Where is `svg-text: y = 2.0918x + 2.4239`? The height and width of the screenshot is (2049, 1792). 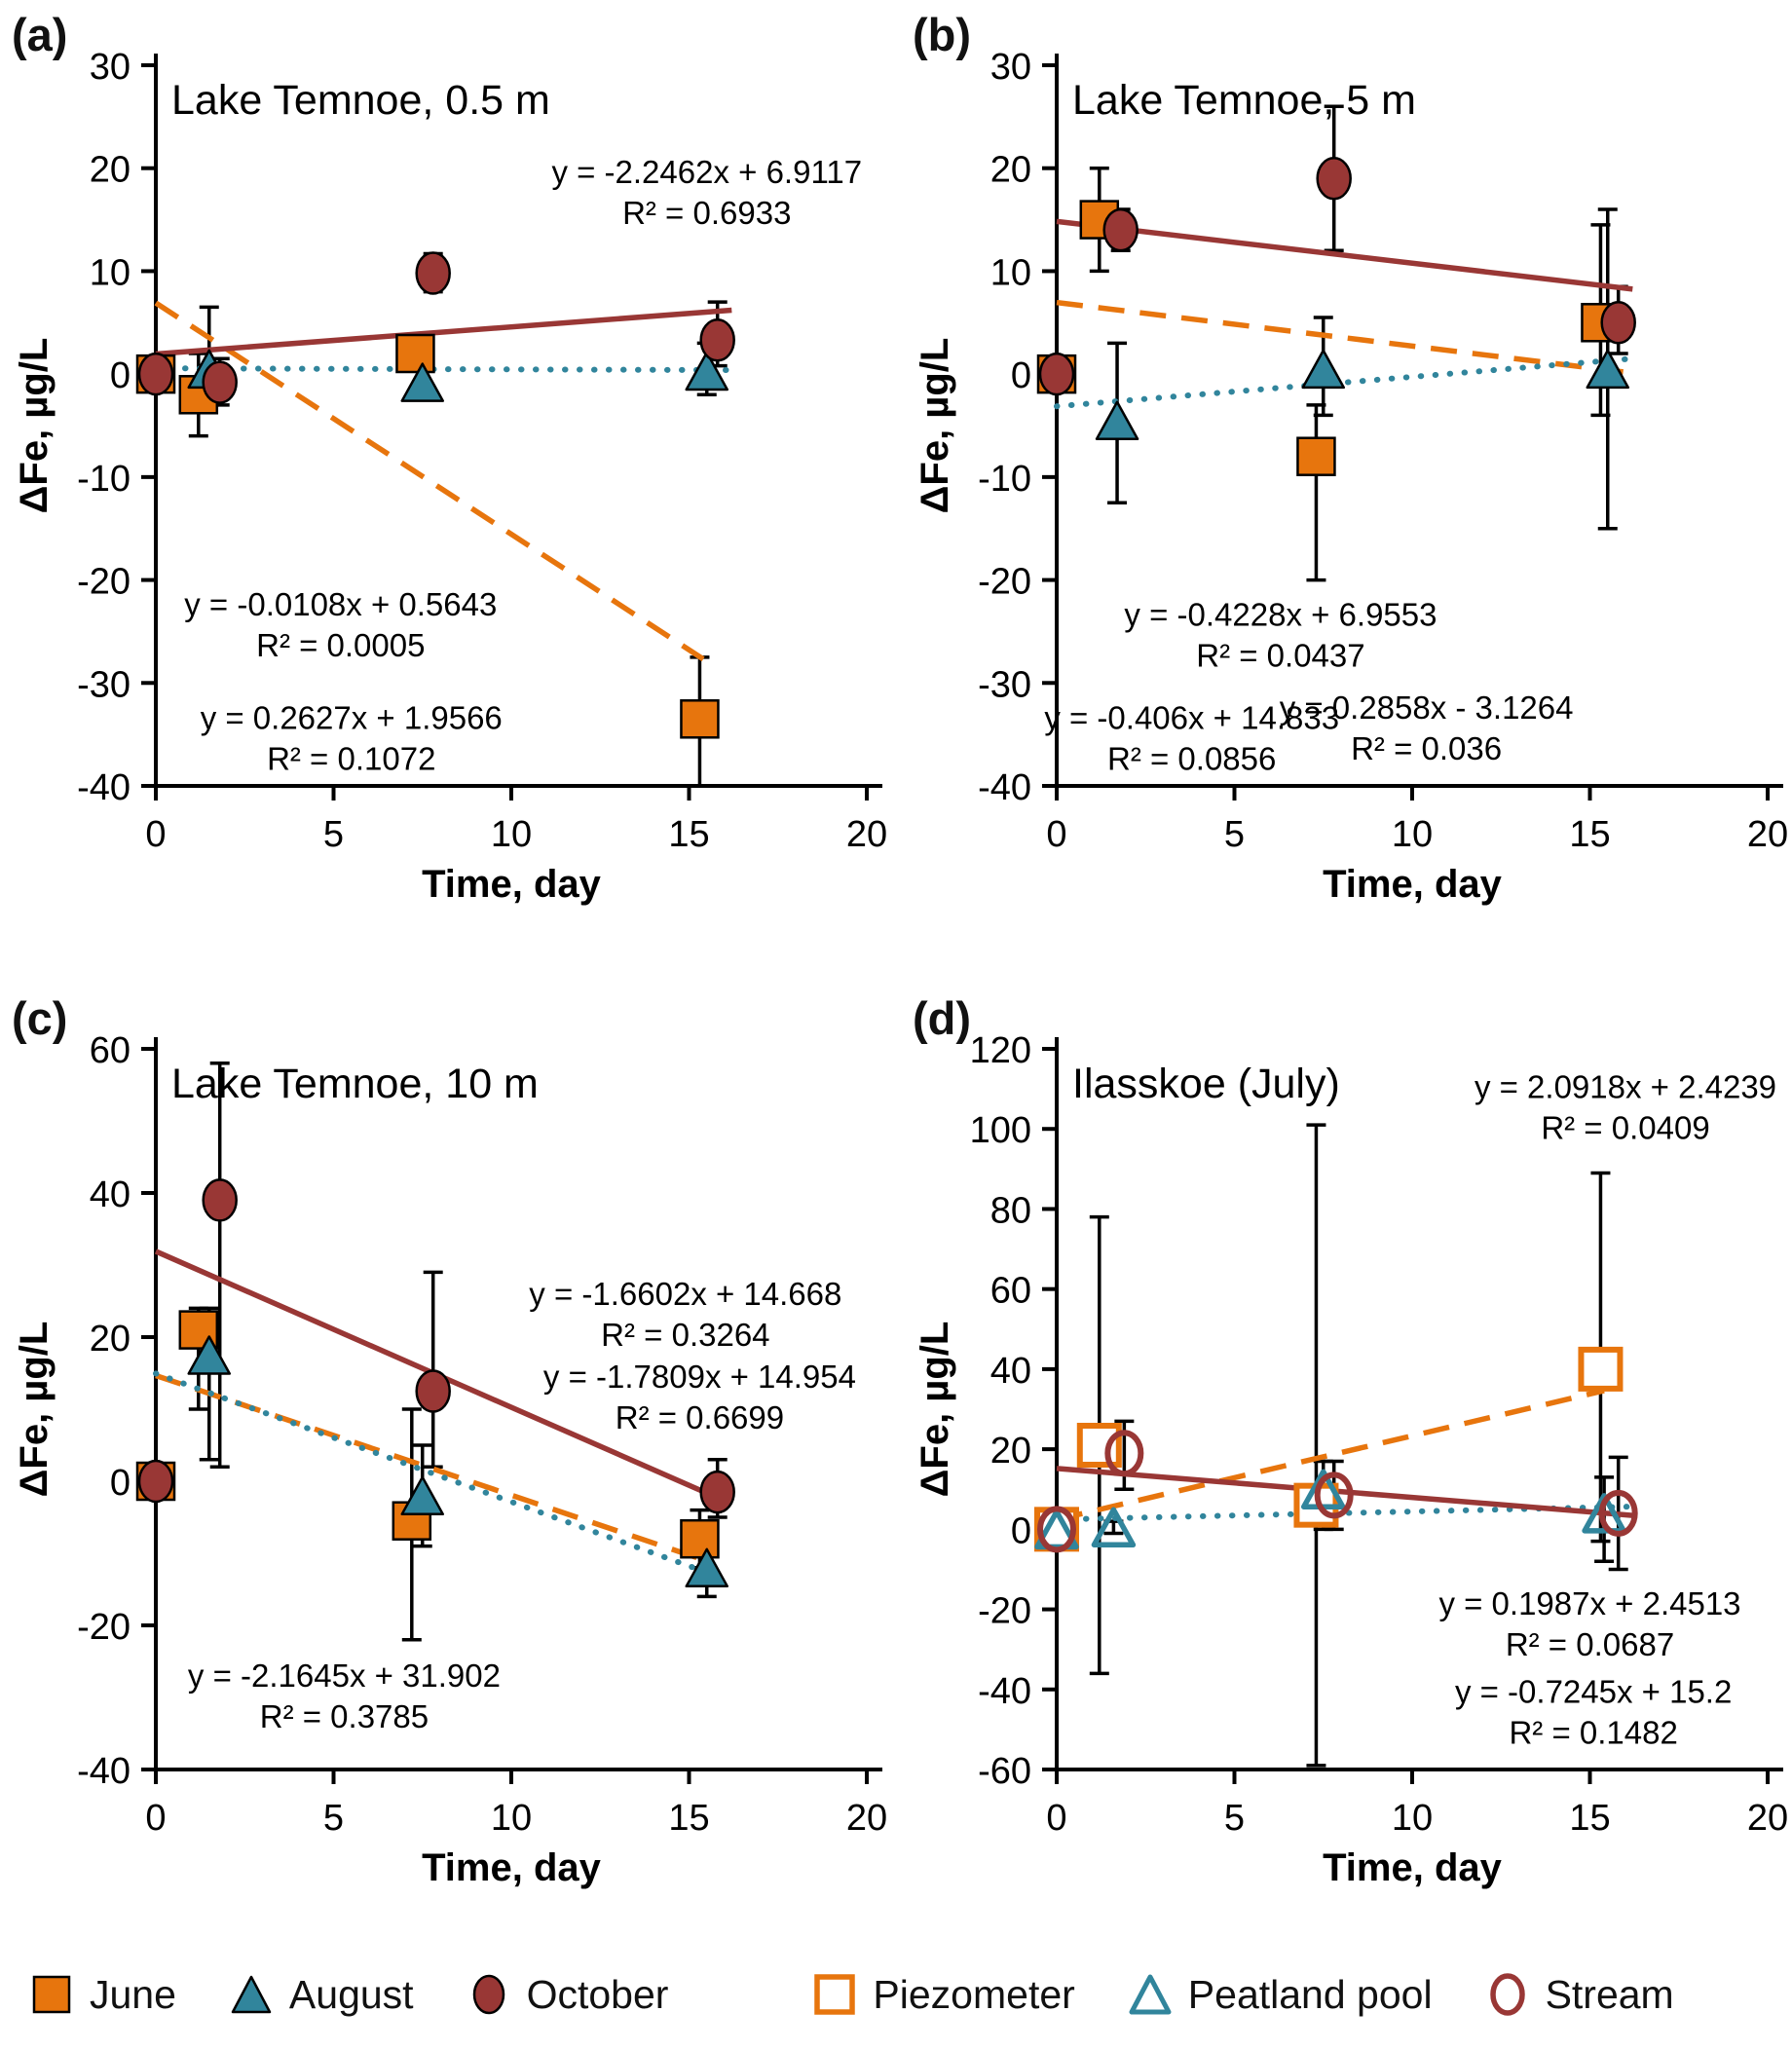 svg-text: y = 2.0918x + 2.4239 is located at coordinates (1625, 1087).